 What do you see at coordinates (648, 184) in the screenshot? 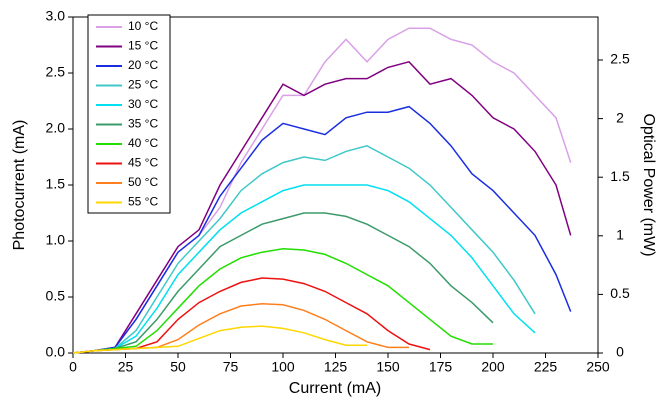
I see `y2-axis-label: Optical Power (mW)` at bounding box center [648, 184].